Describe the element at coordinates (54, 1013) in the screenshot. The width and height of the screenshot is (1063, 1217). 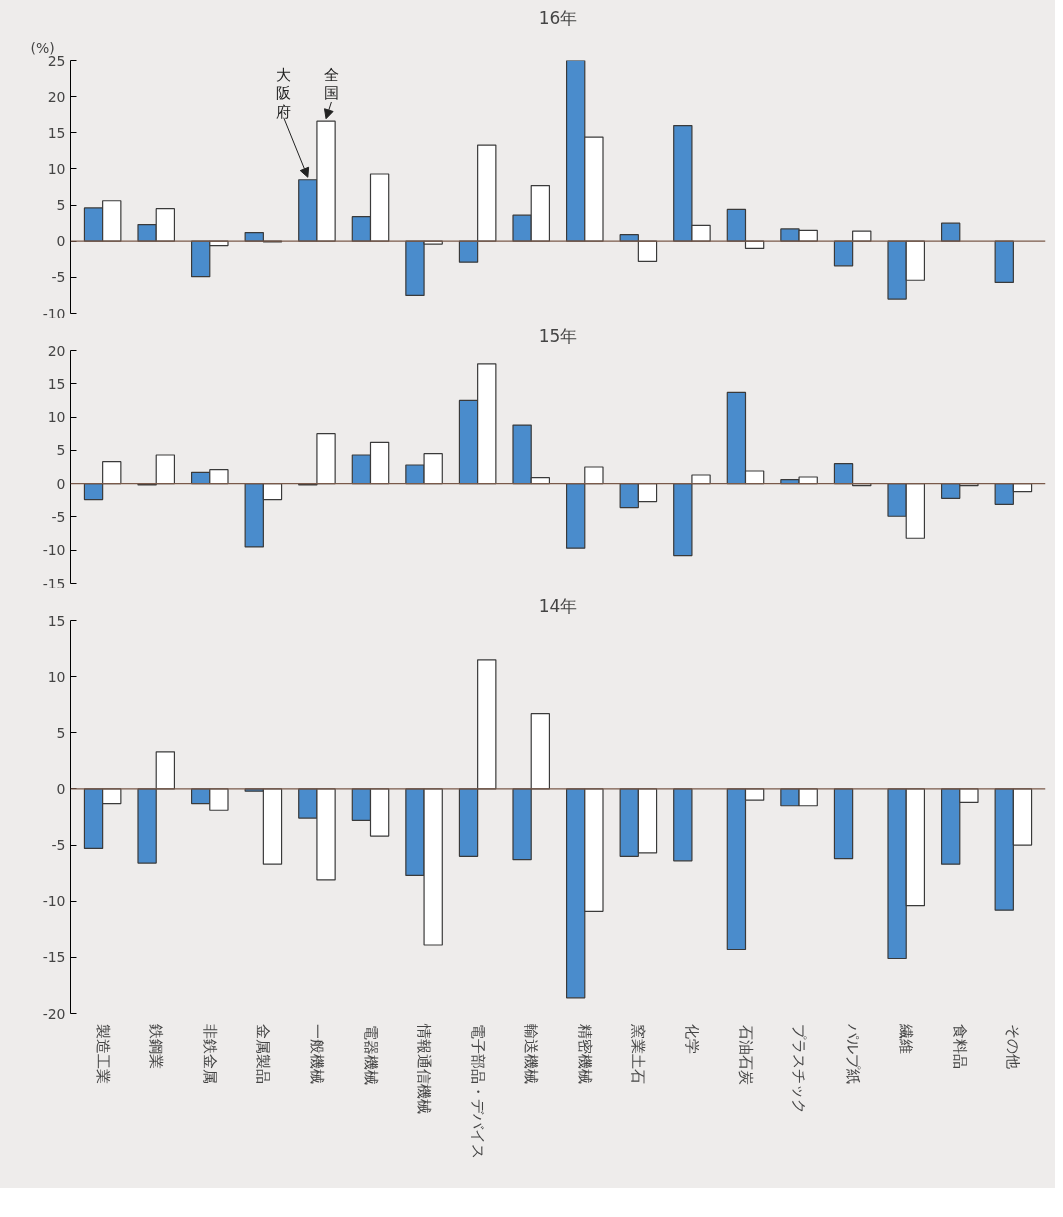
I see `y-tick-label: -20` at that location.